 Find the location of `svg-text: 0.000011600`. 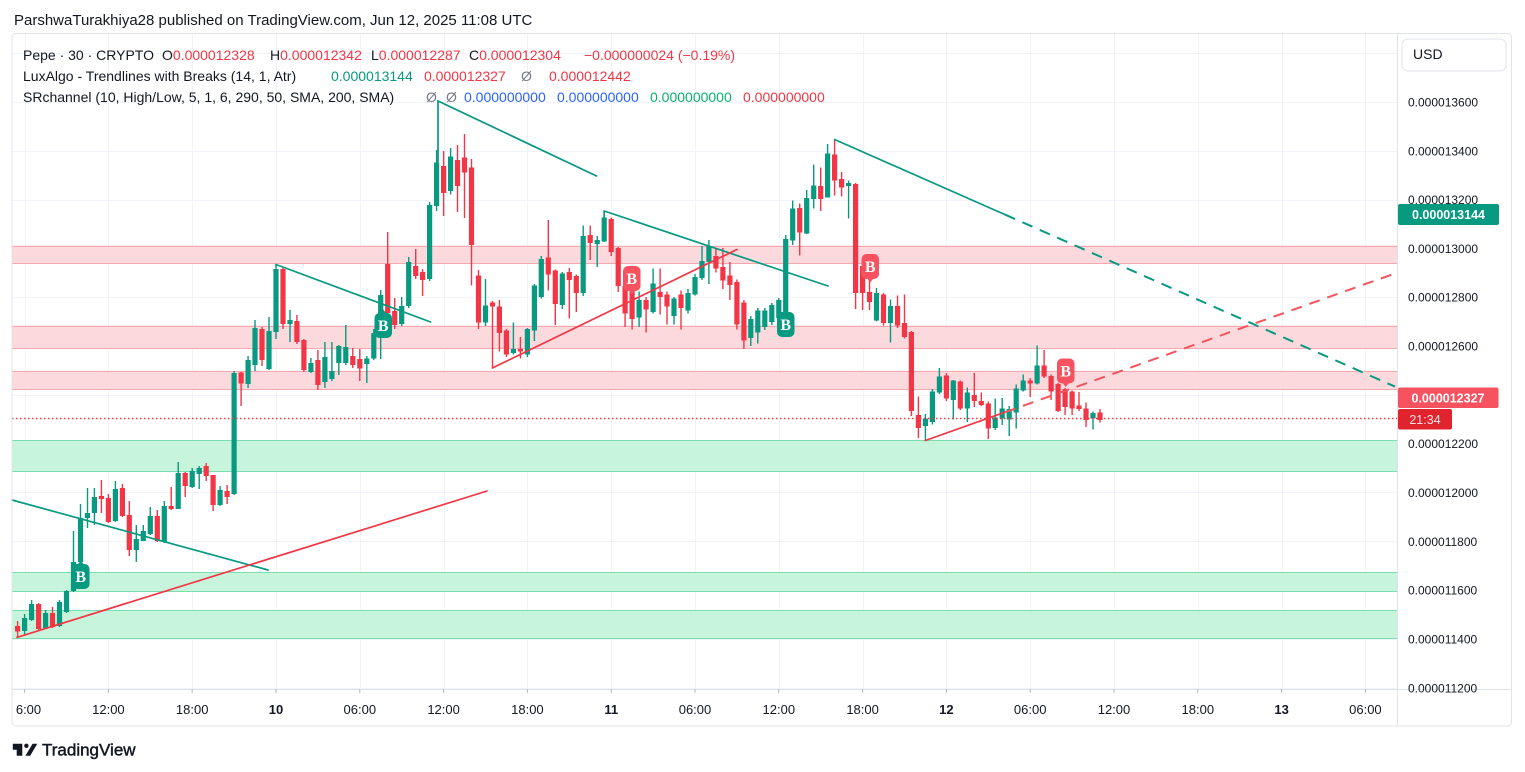

svg-text: 0.000011600 is located at coordinates (1443, 591).